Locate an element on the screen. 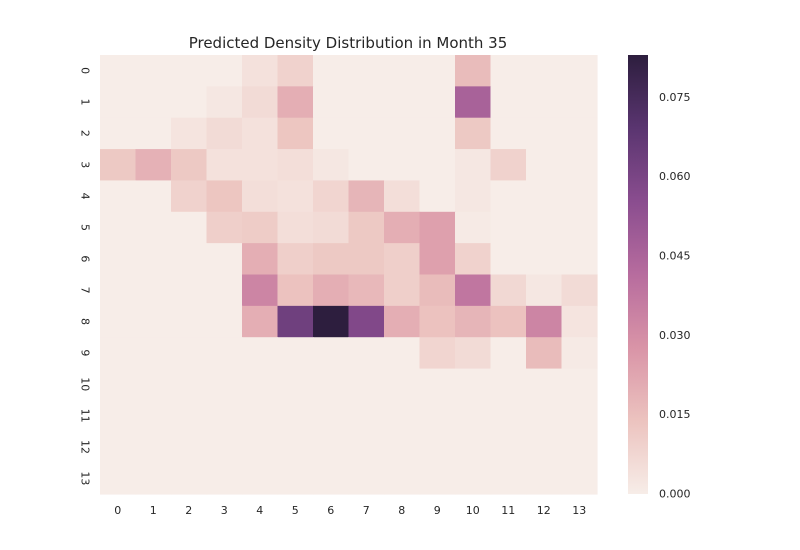 The height and width of the screenshot is (550, 800). heatmap-cell-r7-c11 is located at coordinates (508, 290).